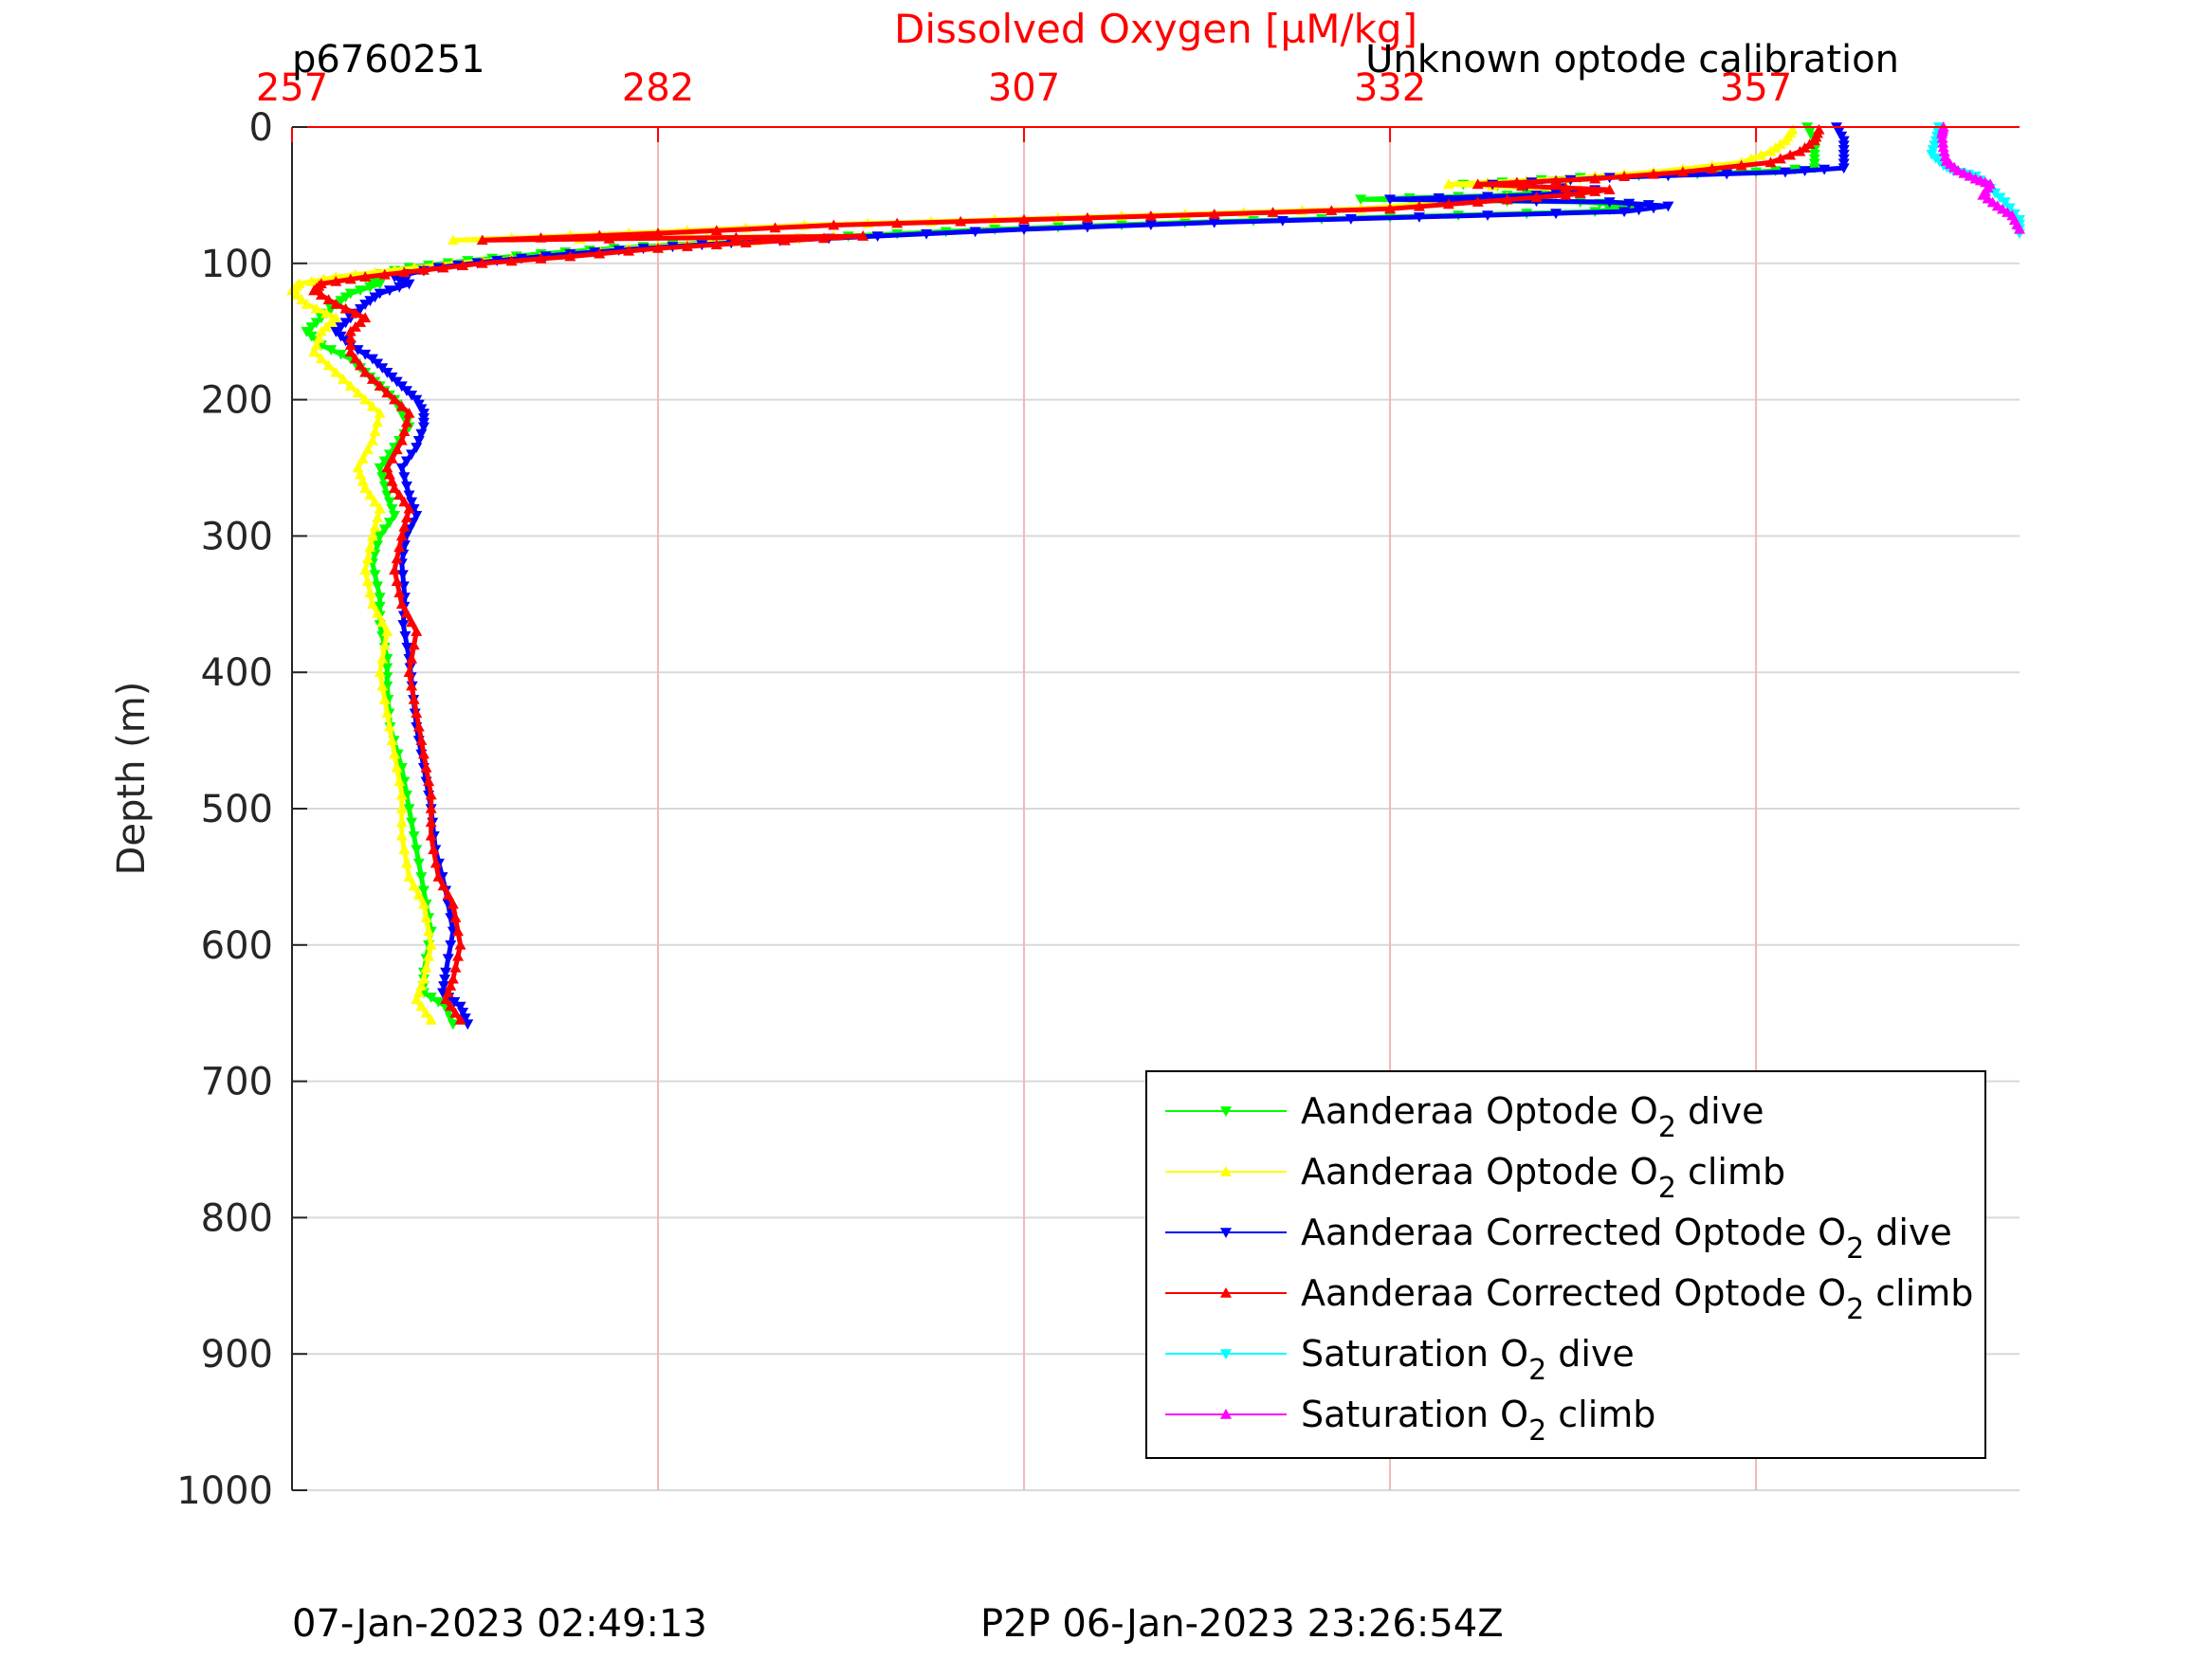 This screenshot has height=1659, width=2212. Describe the element at coordinates (224, 1491) in the screenshot. I see `y-tick-label: 1000` at that location.